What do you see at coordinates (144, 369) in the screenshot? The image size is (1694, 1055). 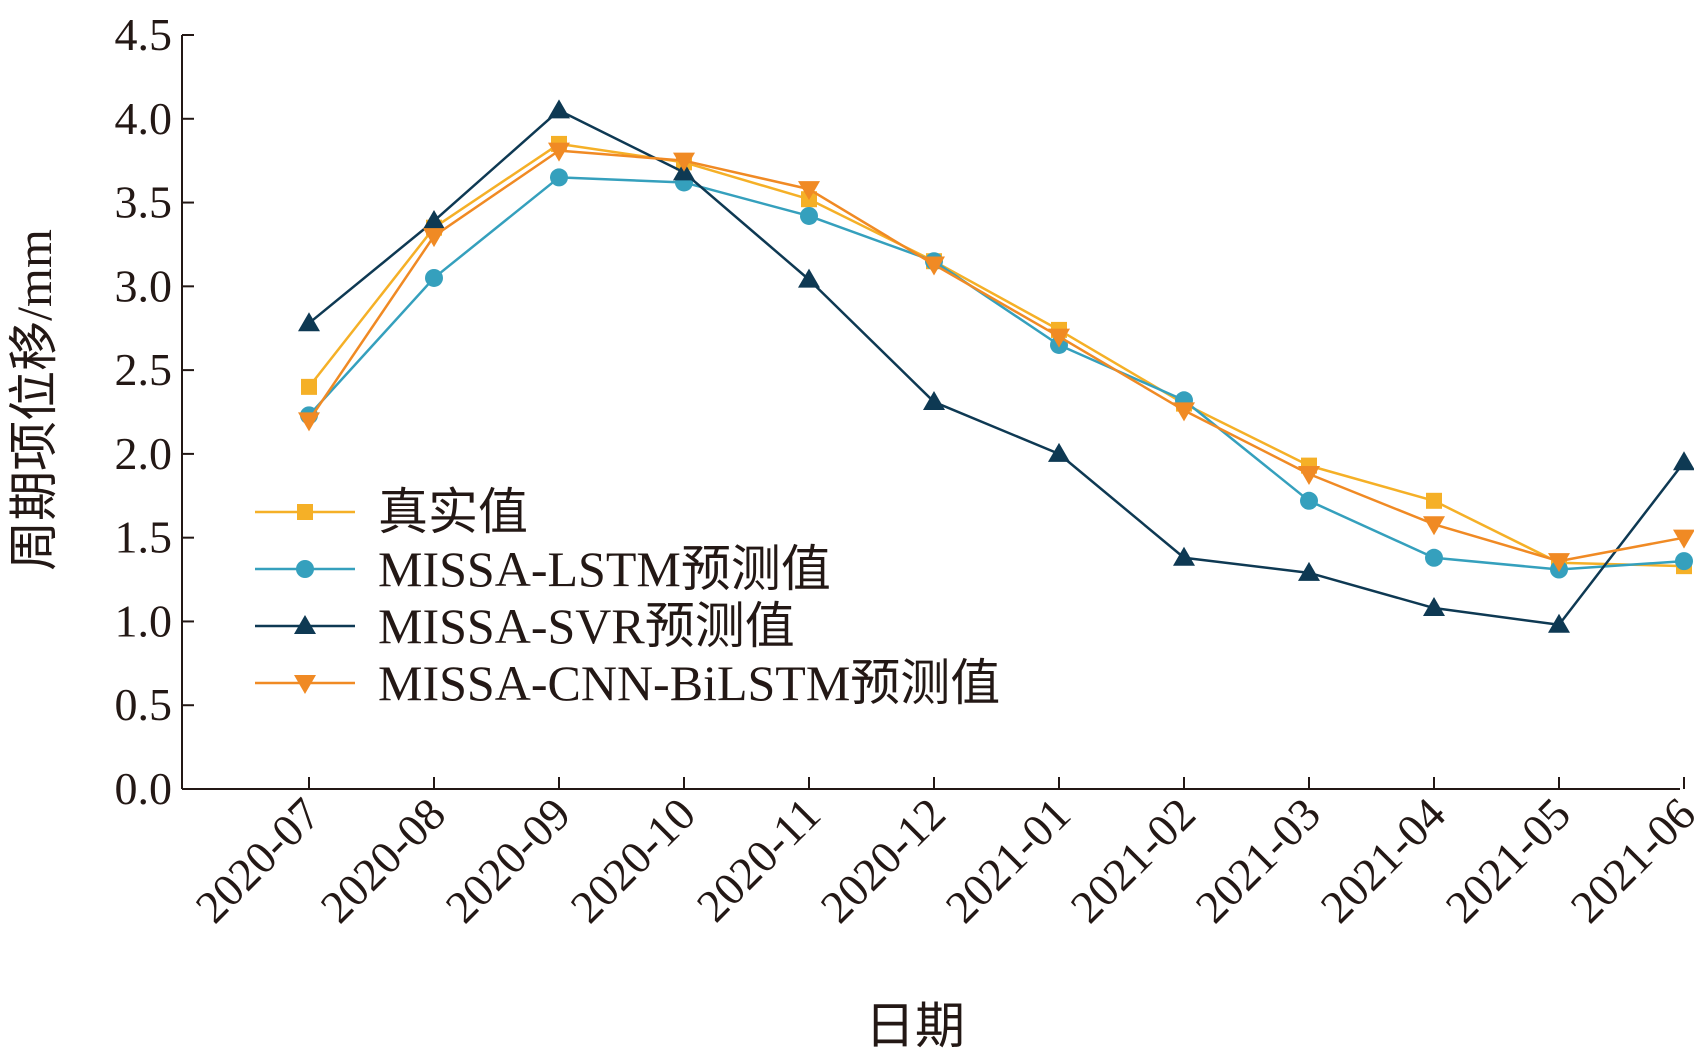 I see `y-tick-label: 2.5` at bounding box center [144, 369].